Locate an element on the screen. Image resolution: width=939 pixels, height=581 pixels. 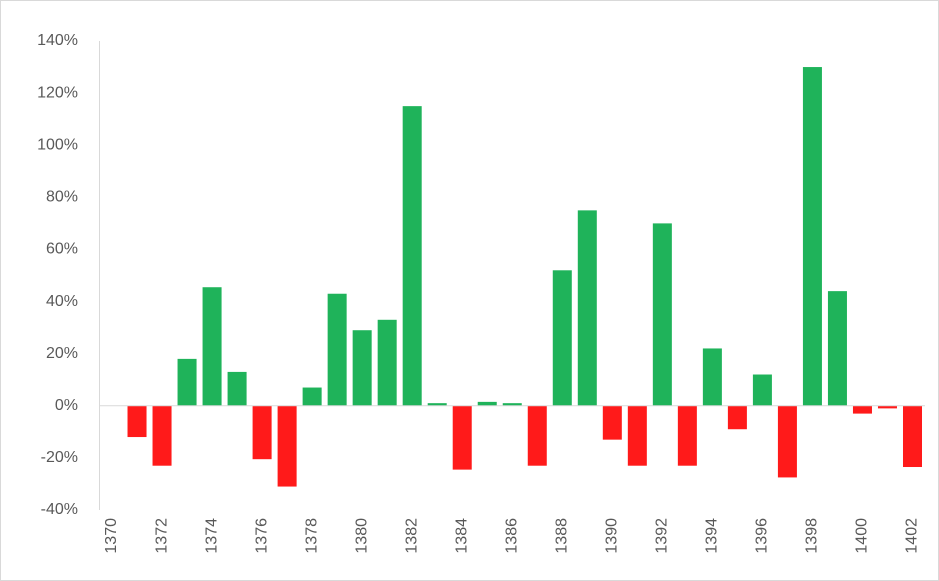
y-tick-label: 80% is located at coordinates (62, 197).